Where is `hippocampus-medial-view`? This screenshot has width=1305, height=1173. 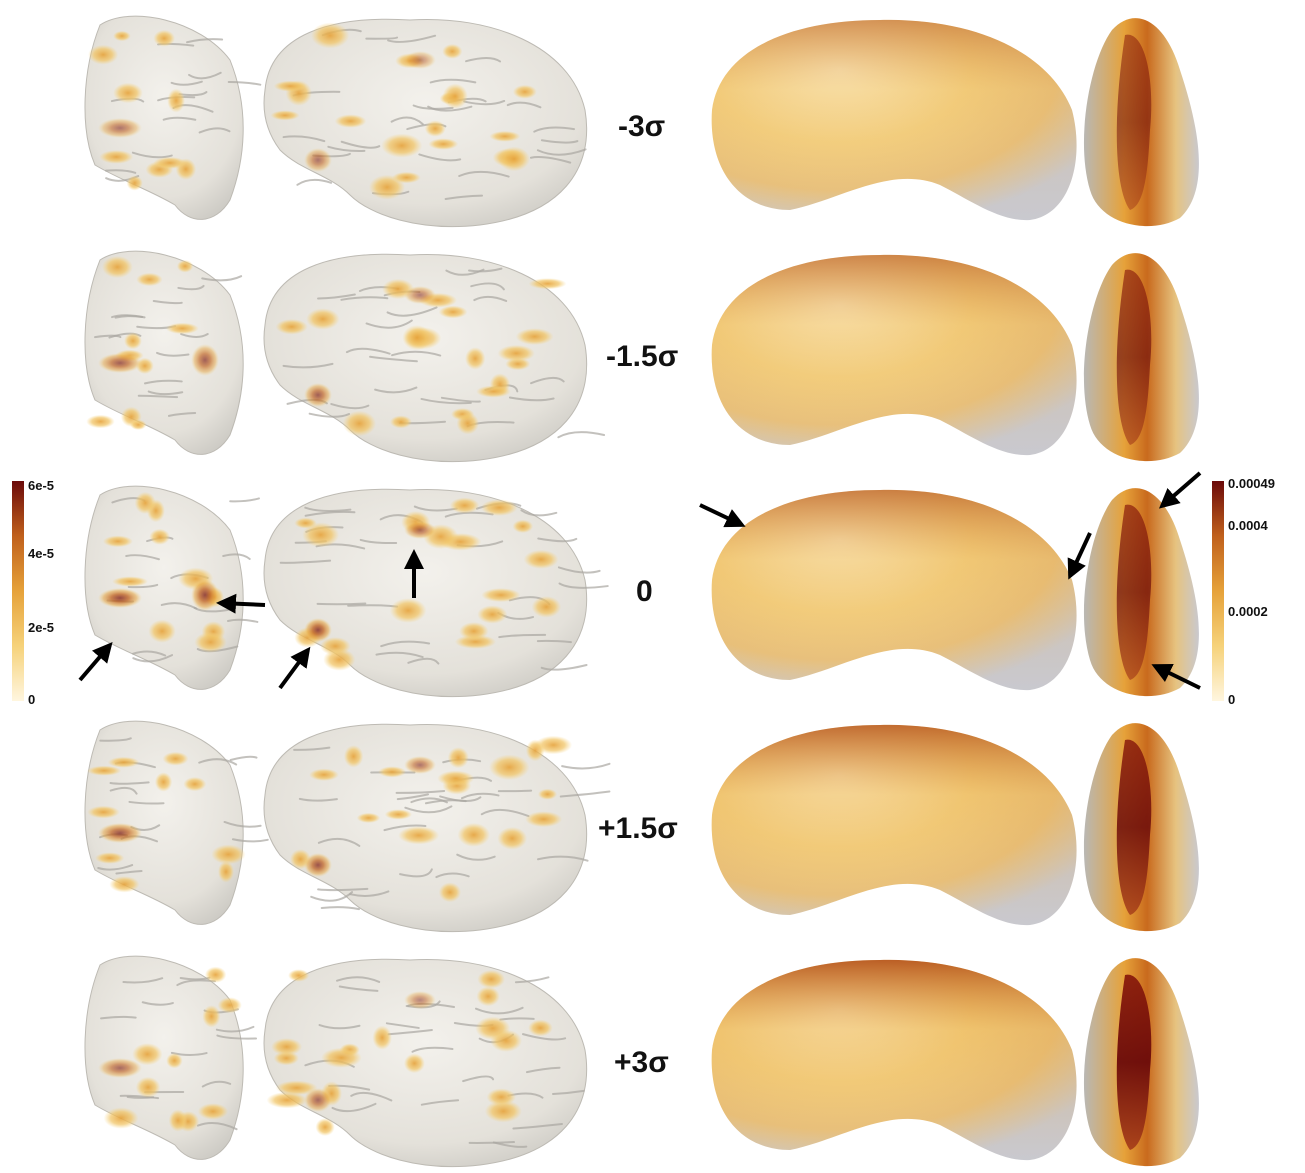
hippocampus-medial-view is located at coordinates (1141, 1062).